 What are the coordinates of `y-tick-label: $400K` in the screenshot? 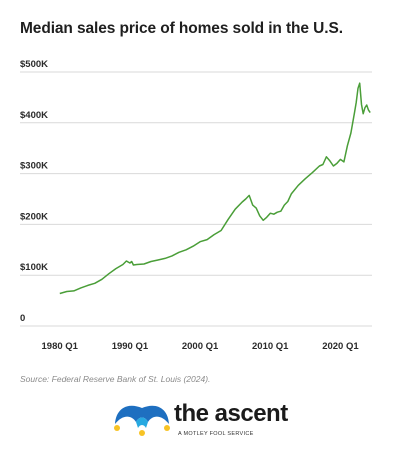 It's located at (34, 115).